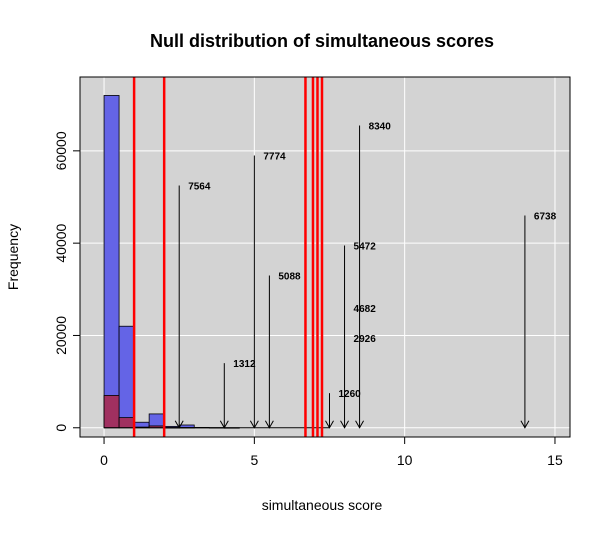 Image resolution: width=609 pixels, height=534 pixels. I want to click on annotation-label: 5472, so click(365, 246).